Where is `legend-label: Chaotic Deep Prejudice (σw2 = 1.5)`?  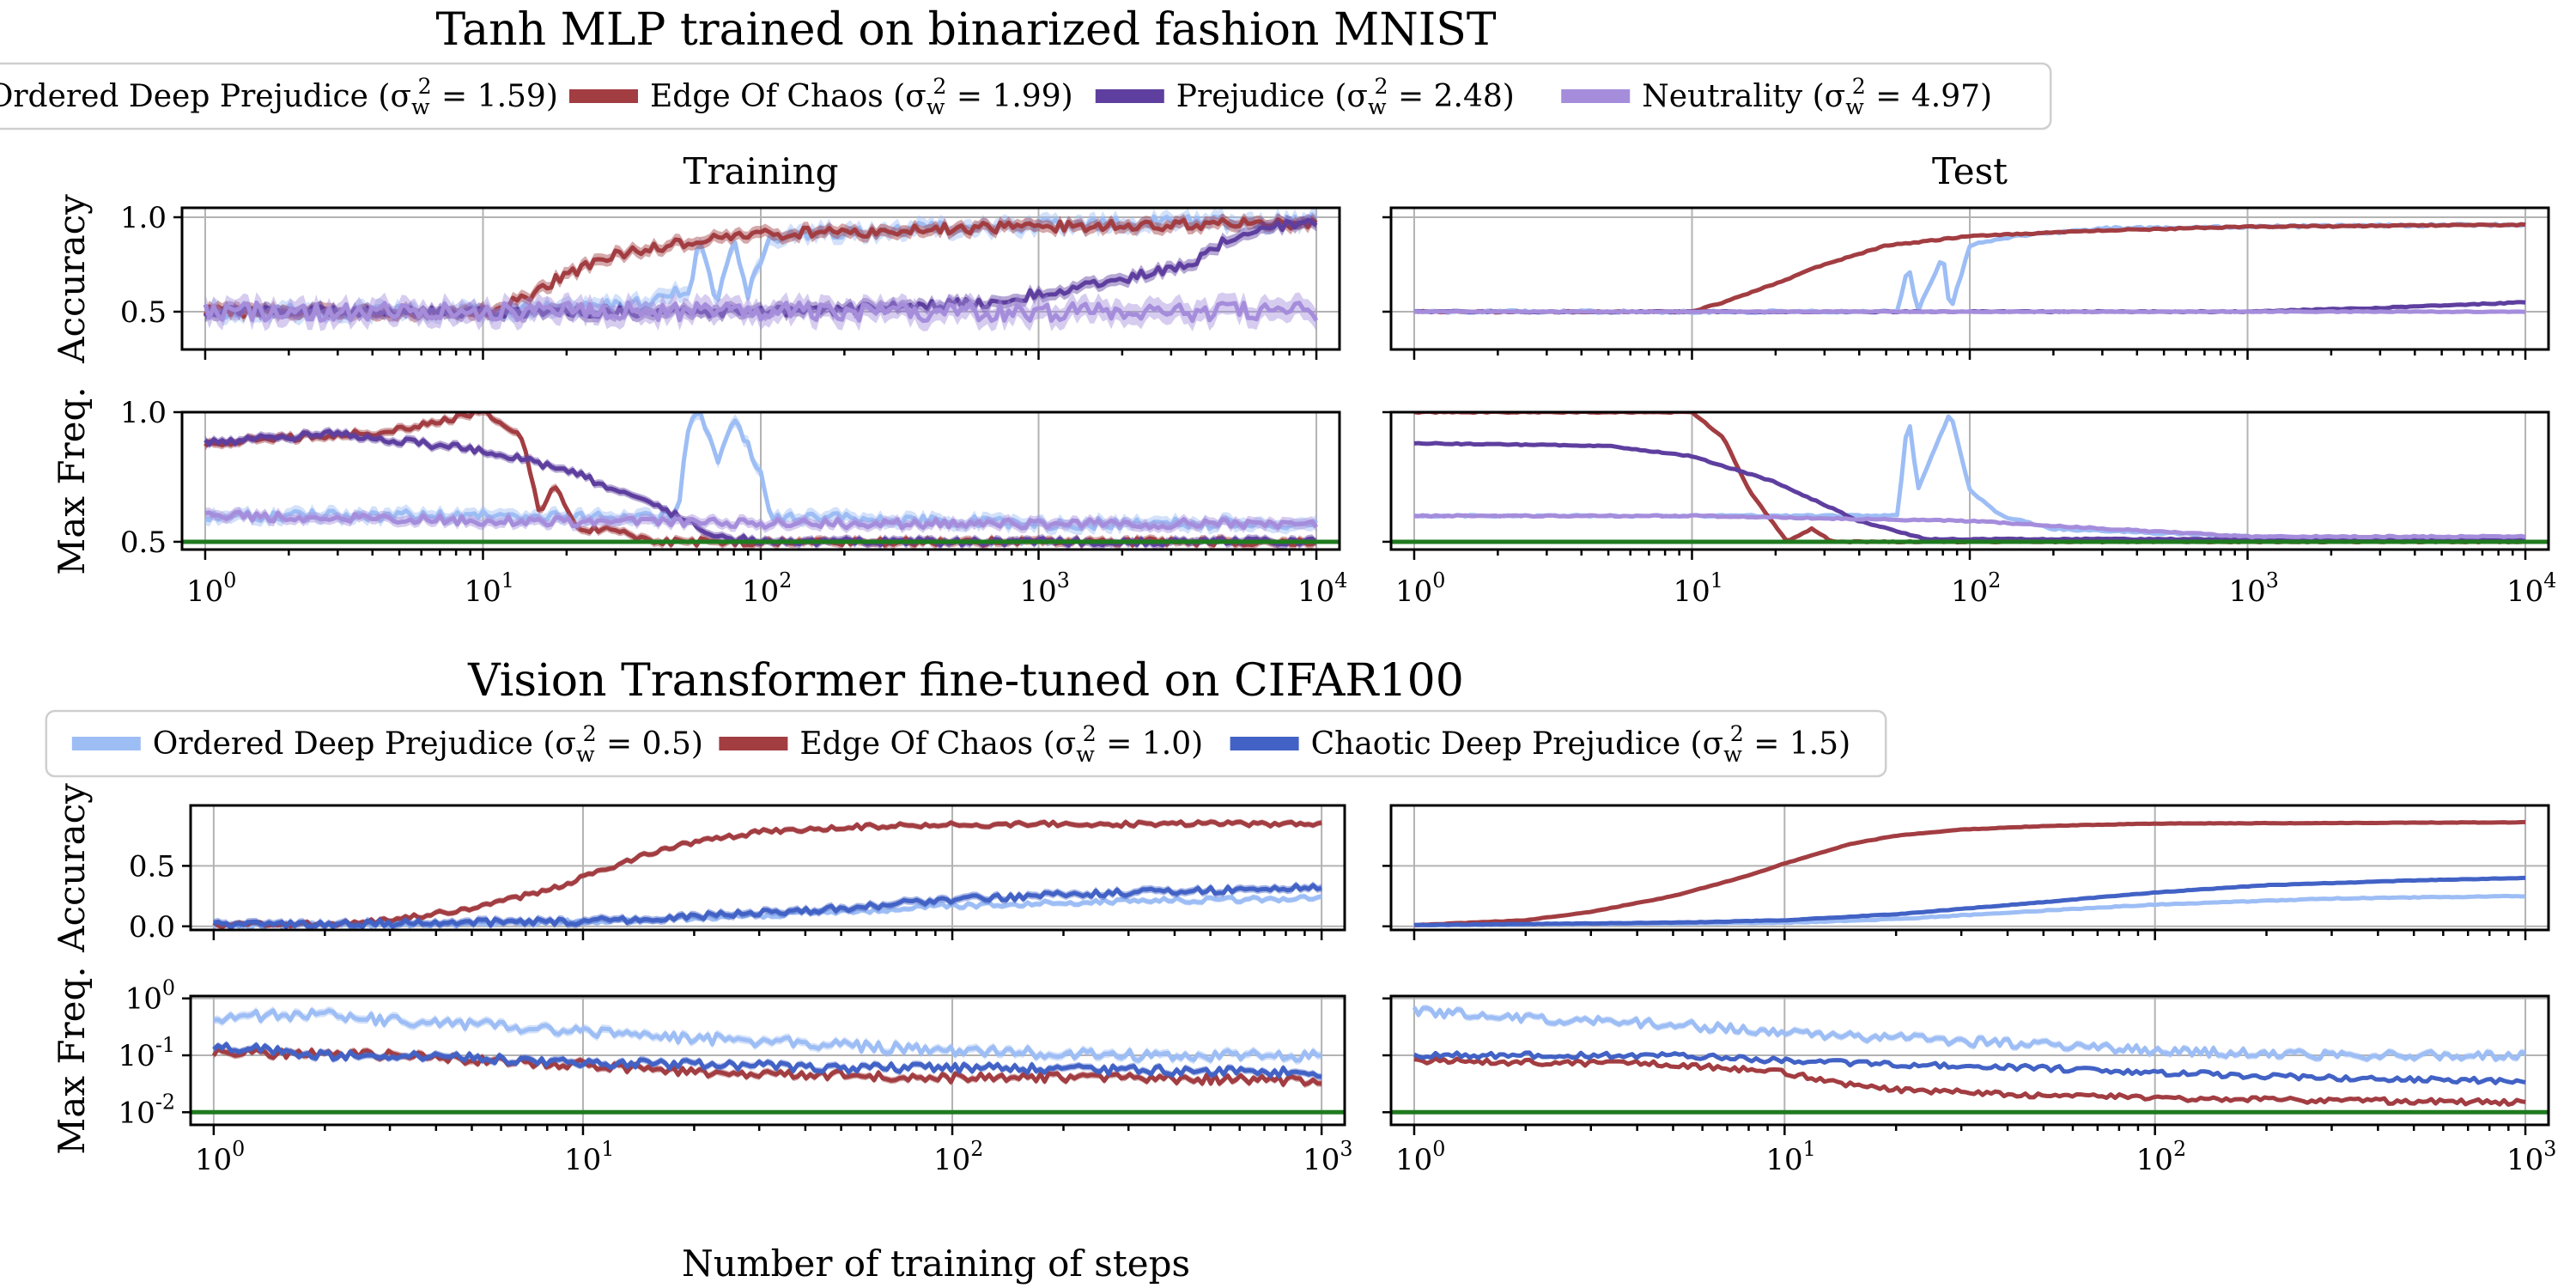 legend-label: Chaotic Deep Prejudice (σw2 = 1.5) is located at coordinates (1581, 744).